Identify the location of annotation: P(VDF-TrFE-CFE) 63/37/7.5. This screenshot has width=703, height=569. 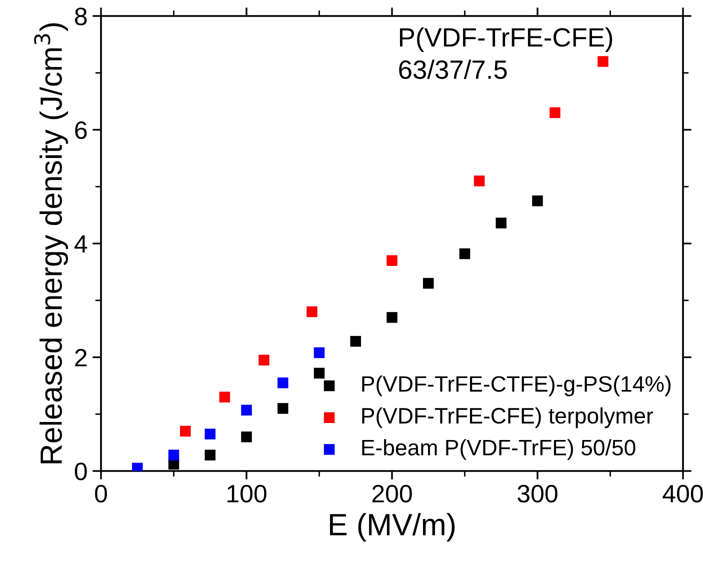
(505, 53).